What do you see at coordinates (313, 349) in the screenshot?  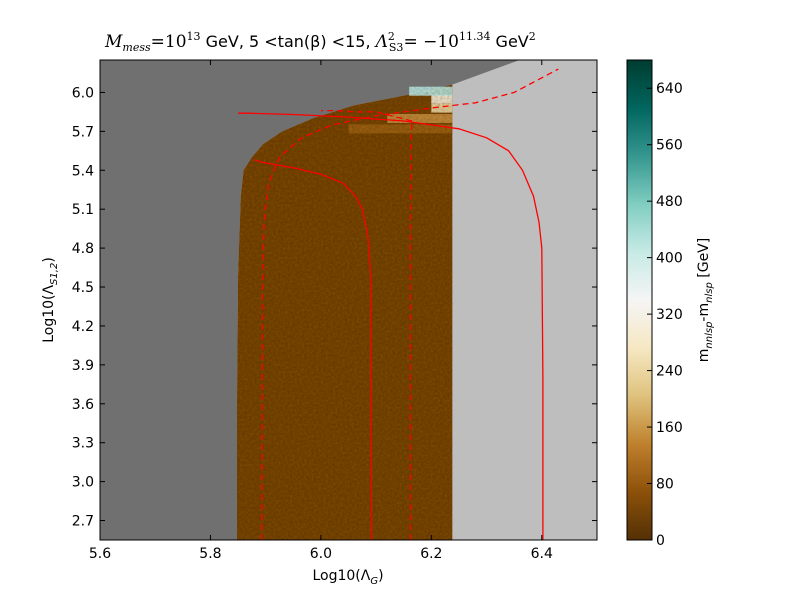 I see `contour-solid` at bounding box center [313, 349].